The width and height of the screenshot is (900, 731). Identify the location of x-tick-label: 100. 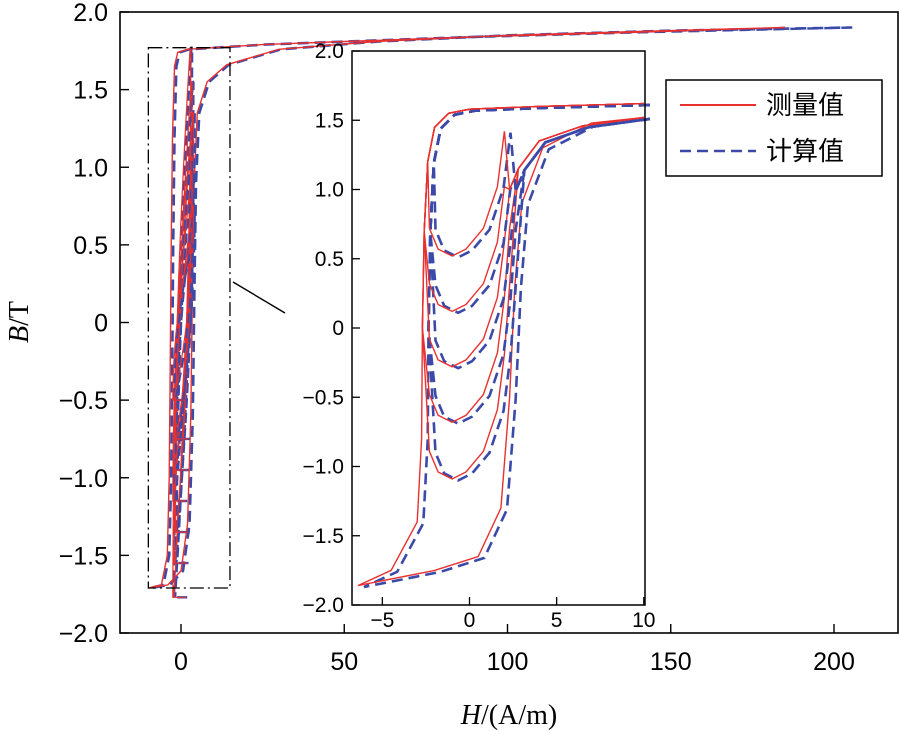
(508, 662).